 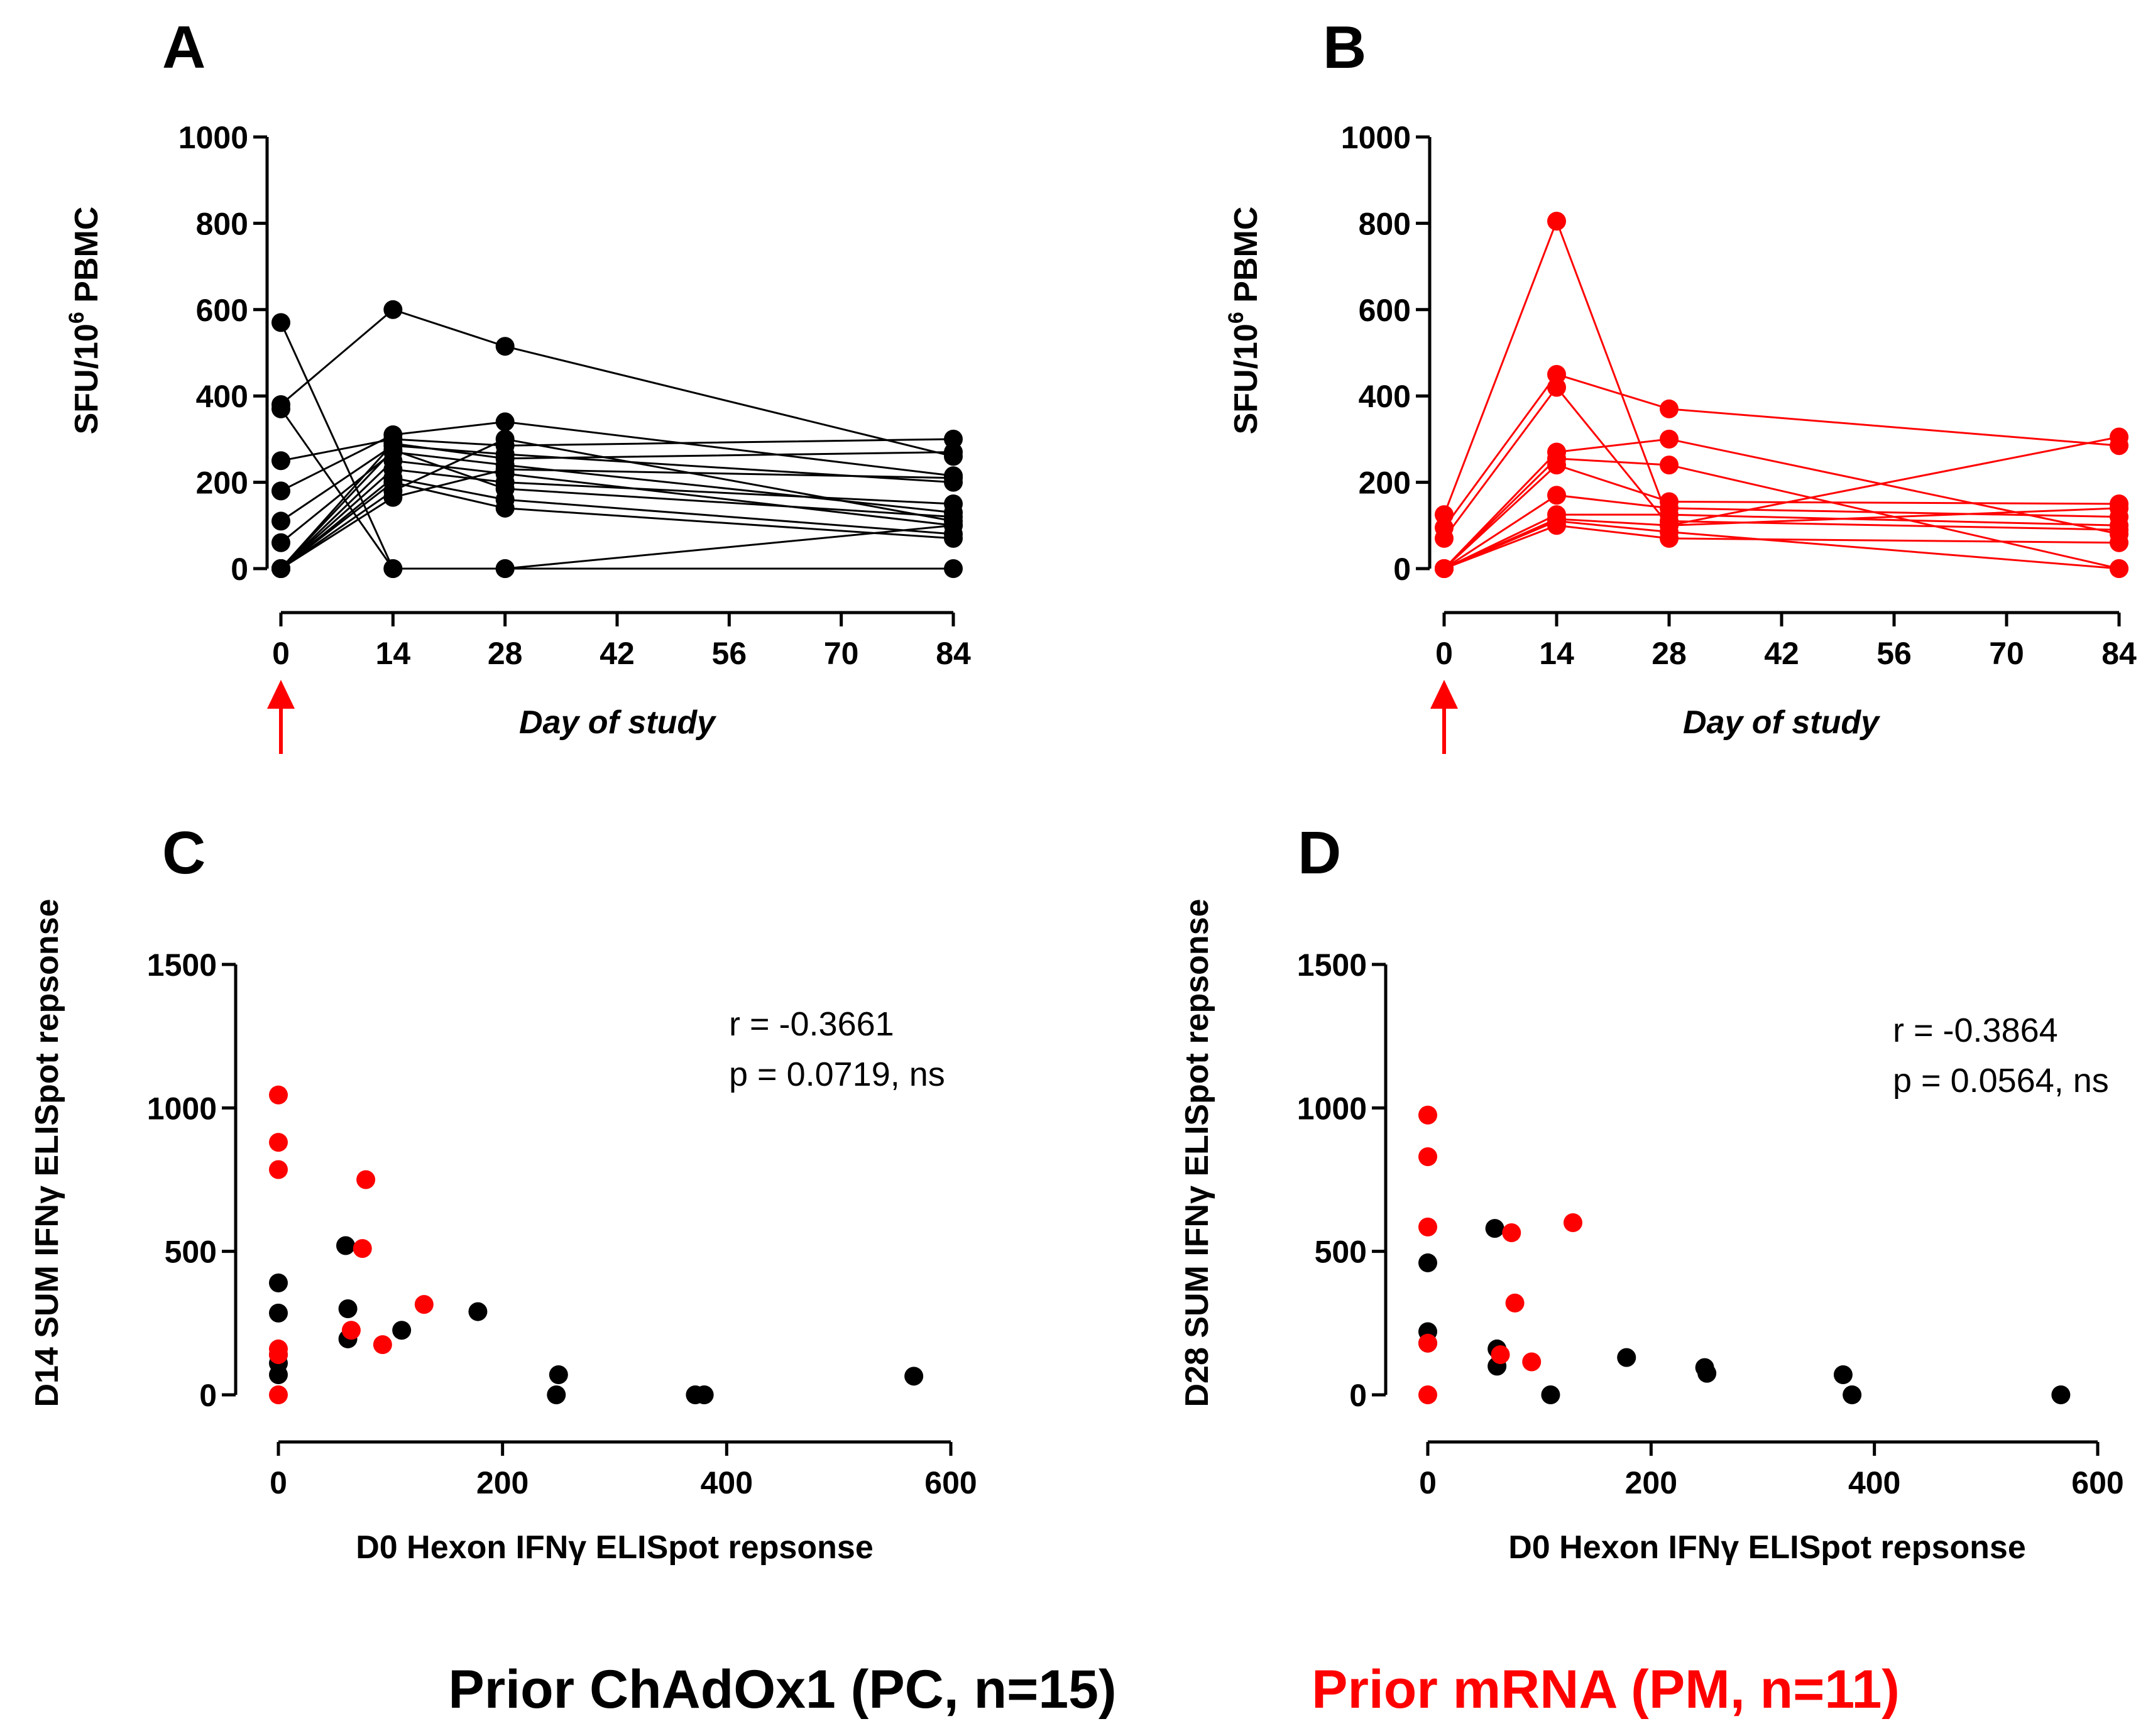 I want to click on panel-d-ticks: 0 500 1000 1500 0 200 400 600, so click(x=1710, y=1223).